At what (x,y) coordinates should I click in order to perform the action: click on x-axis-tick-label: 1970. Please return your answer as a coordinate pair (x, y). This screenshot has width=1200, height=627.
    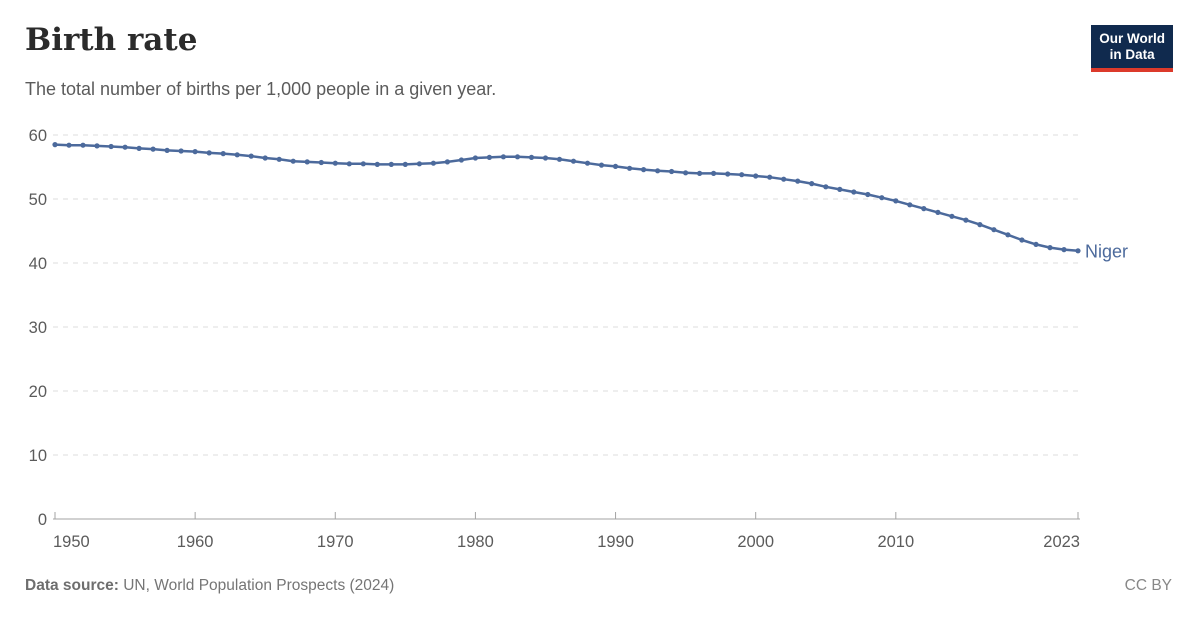
    Looking at the image, I should click on (335, 542).